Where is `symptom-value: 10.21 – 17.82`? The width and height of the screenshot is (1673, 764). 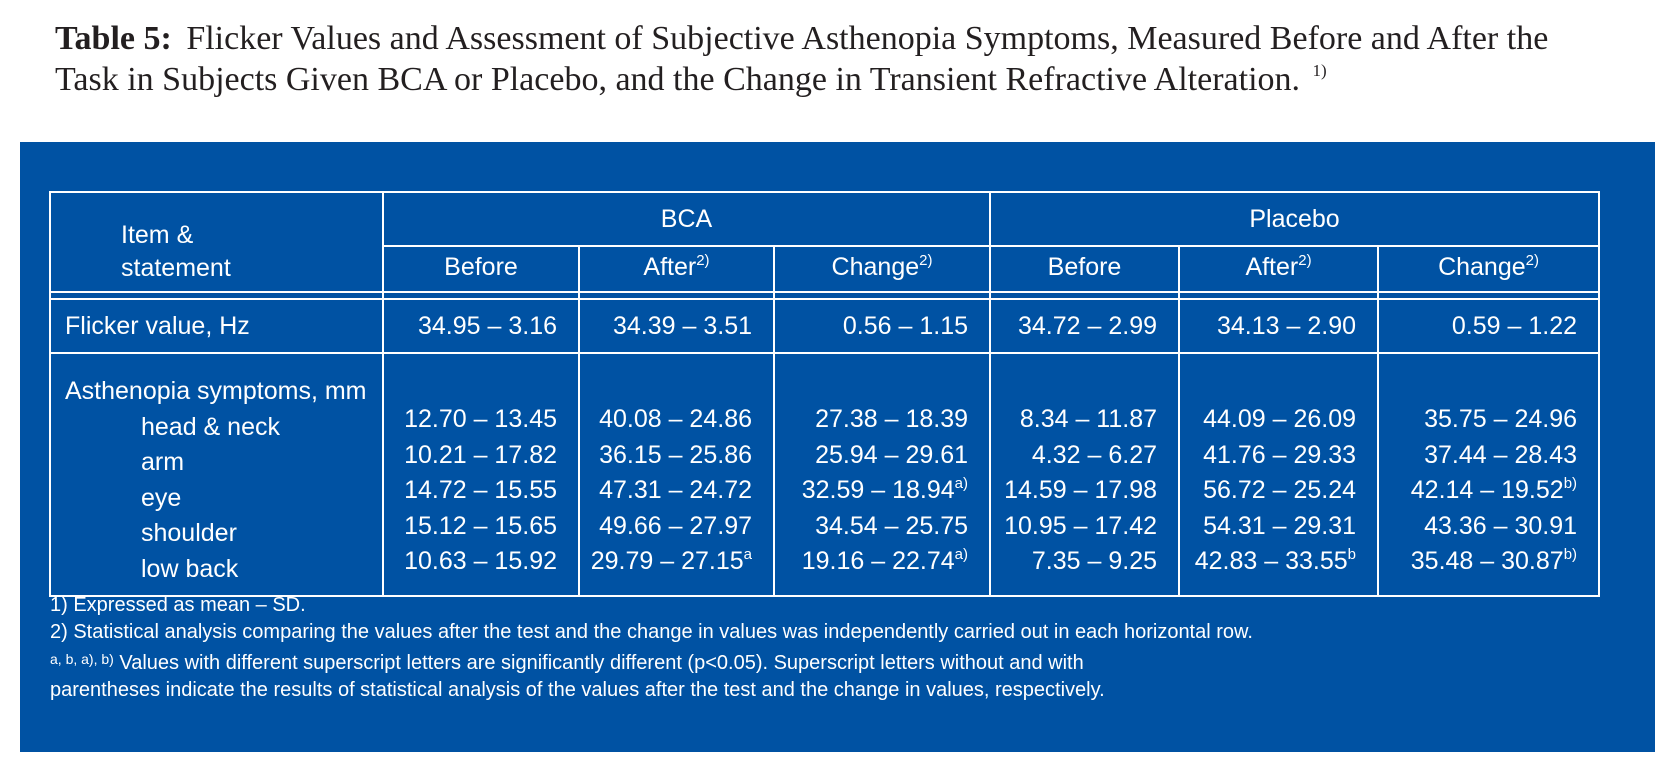 symptom-value: 10.21 – 17.82 is located at coordinates (480, 454).